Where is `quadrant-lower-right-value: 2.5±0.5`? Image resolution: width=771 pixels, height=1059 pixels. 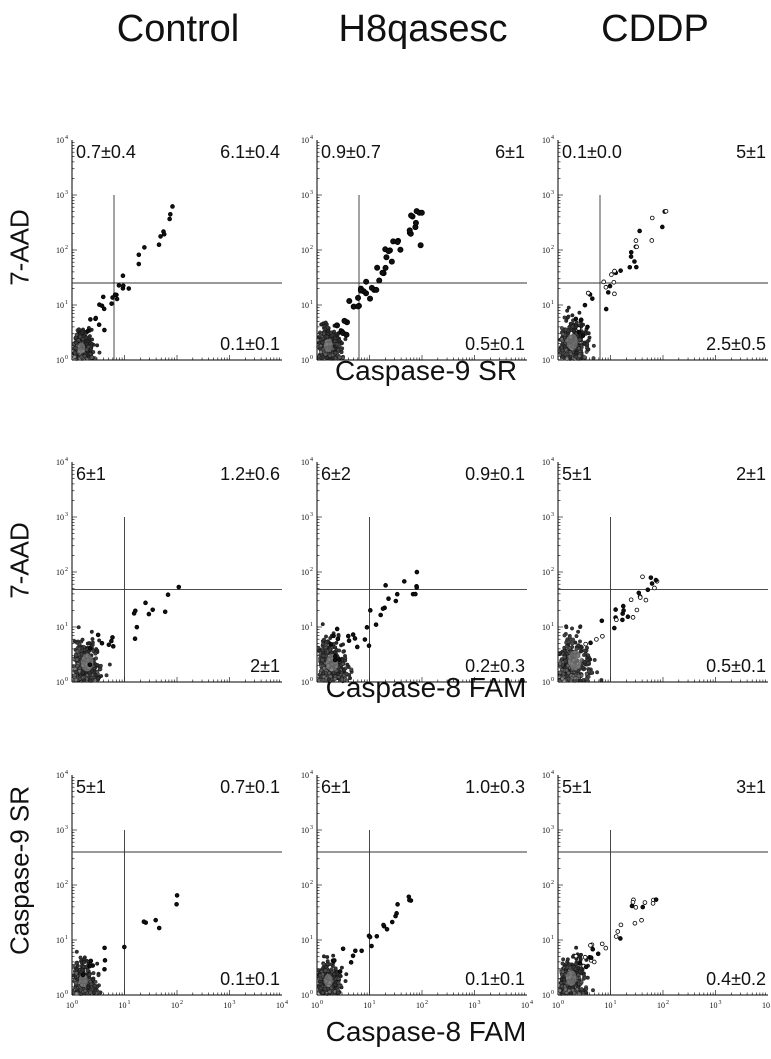
quadrant-lower-right-value: 2.5±0.5 is located at coordinates (736, 344).